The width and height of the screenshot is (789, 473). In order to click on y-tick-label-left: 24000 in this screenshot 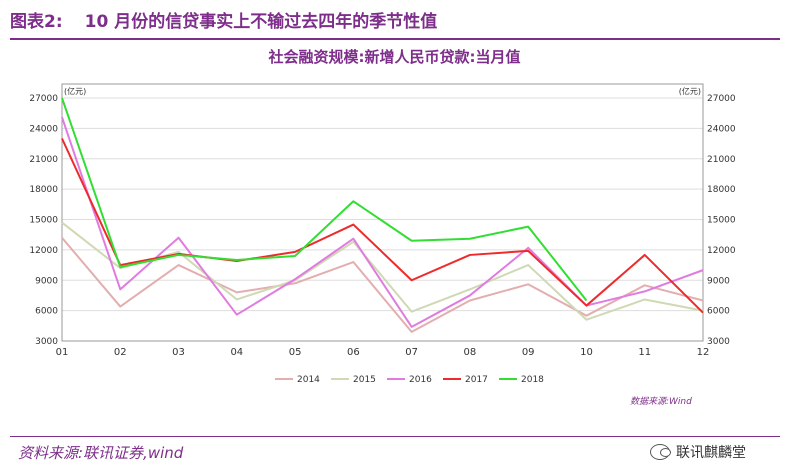, I will do `click(43, 129)`.